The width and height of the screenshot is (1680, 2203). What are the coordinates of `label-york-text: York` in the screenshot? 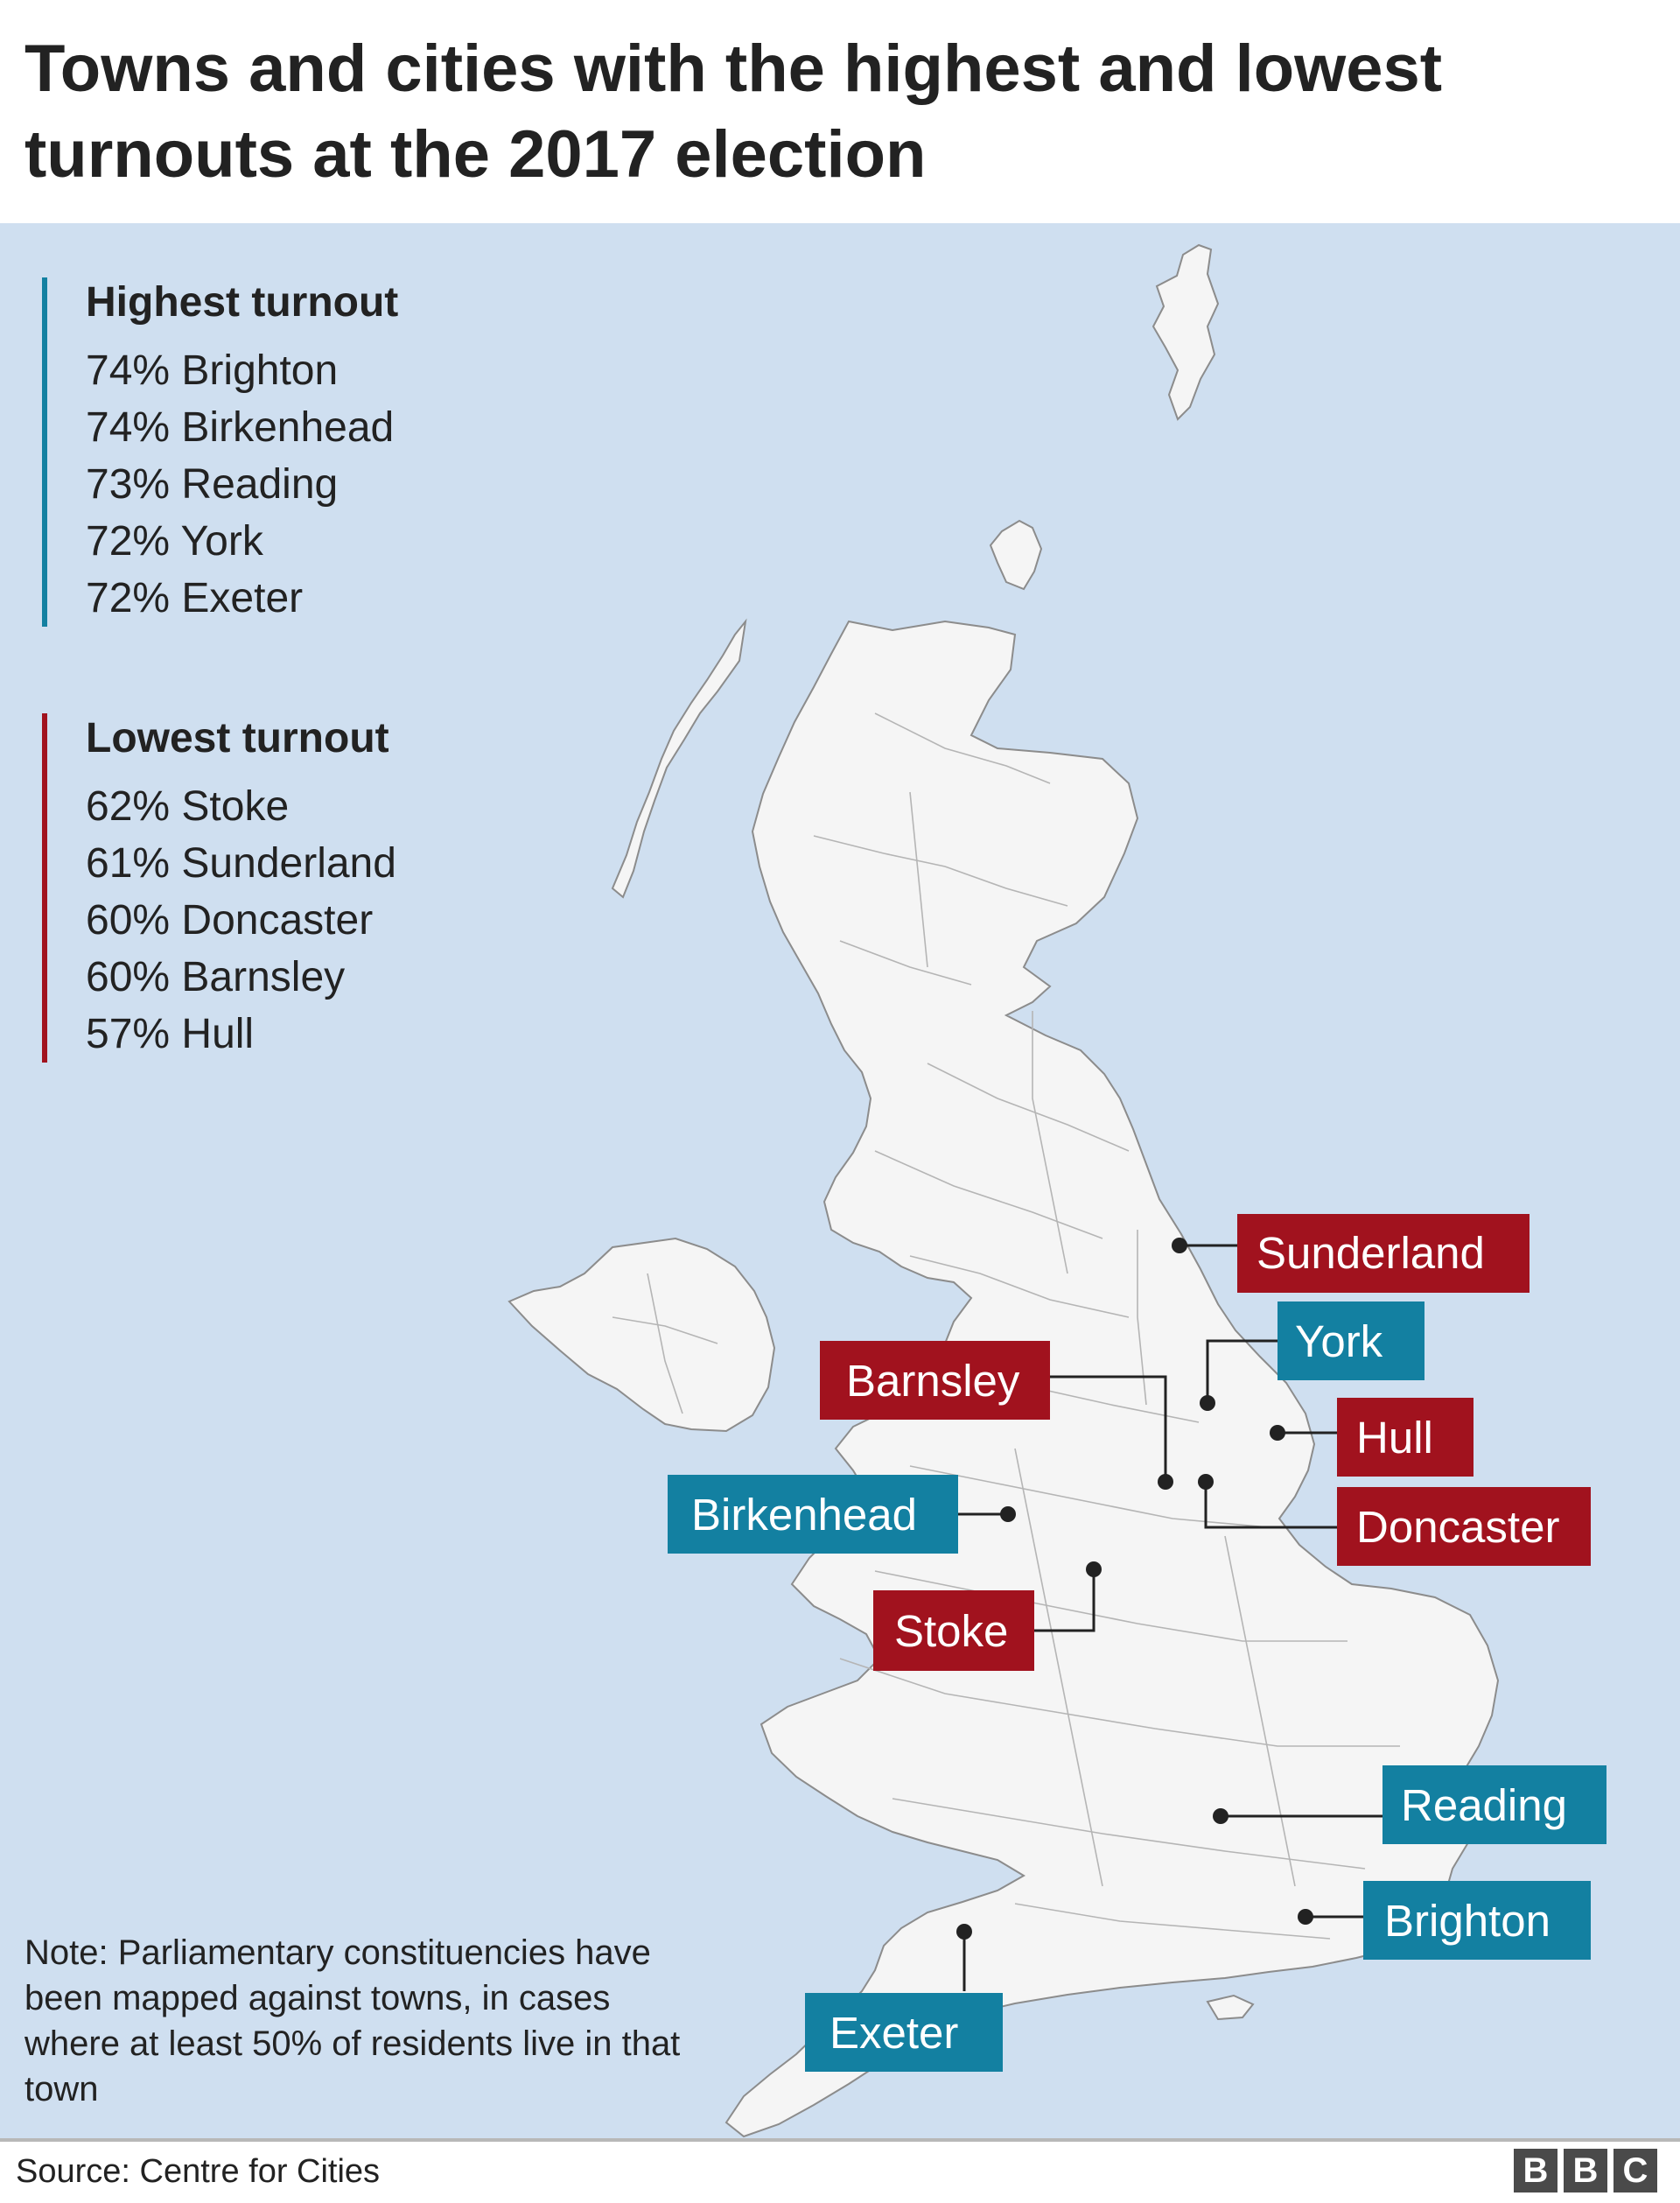 It's located at (1339, 1341).